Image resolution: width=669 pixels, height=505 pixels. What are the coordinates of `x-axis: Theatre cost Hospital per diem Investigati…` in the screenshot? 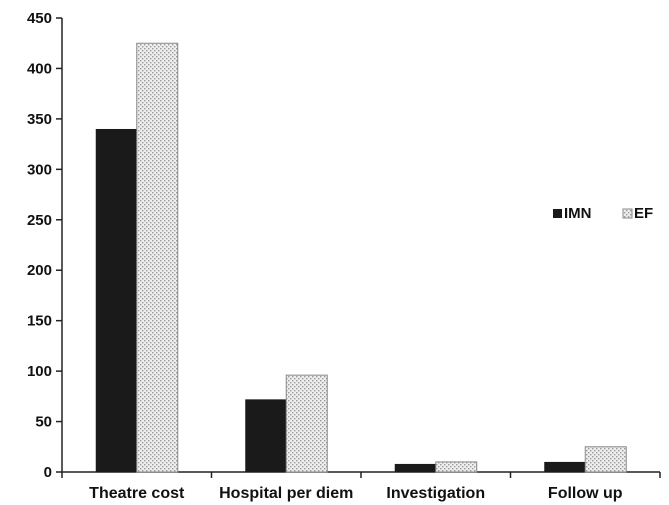 It's located at (361, 486).